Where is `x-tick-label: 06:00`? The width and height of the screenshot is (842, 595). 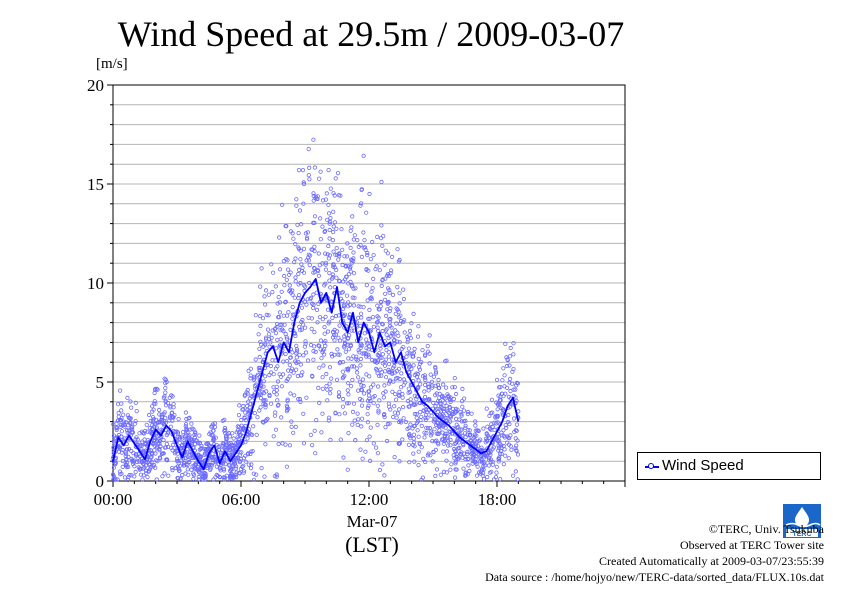
x-tick-label: 06:00 is located at coordinates (241, 499).